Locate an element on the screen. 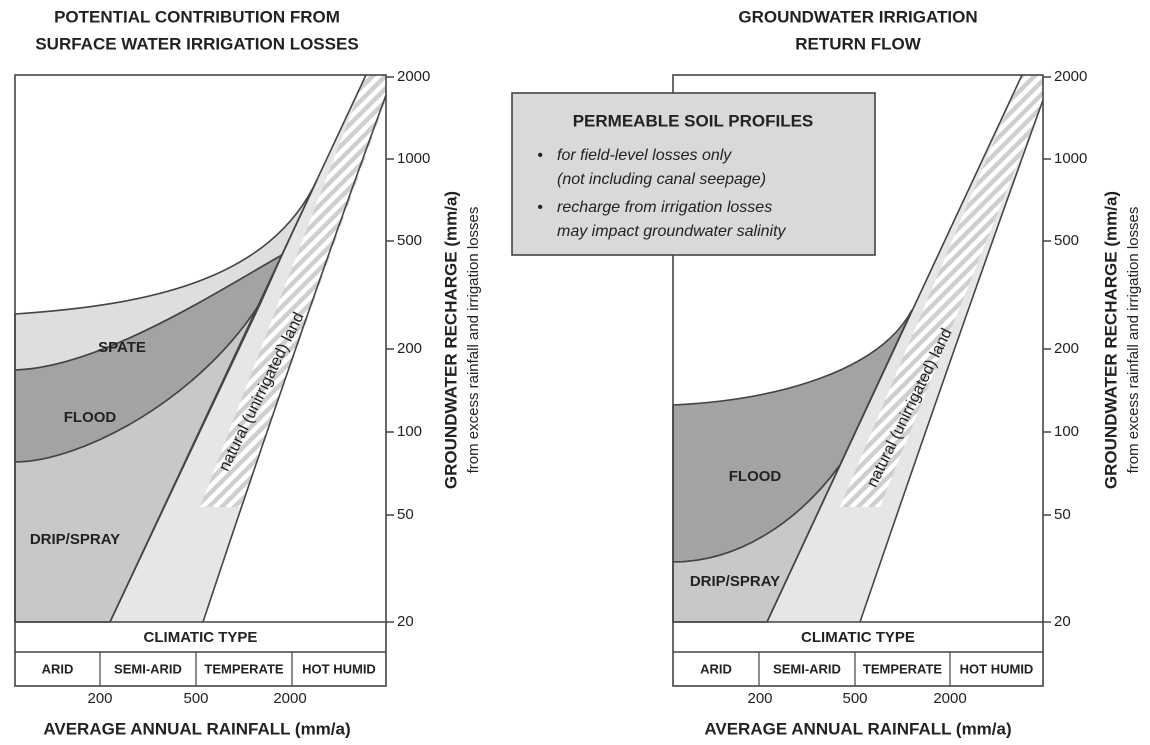  region-label: SPATE is located at coordinates (122, 347).